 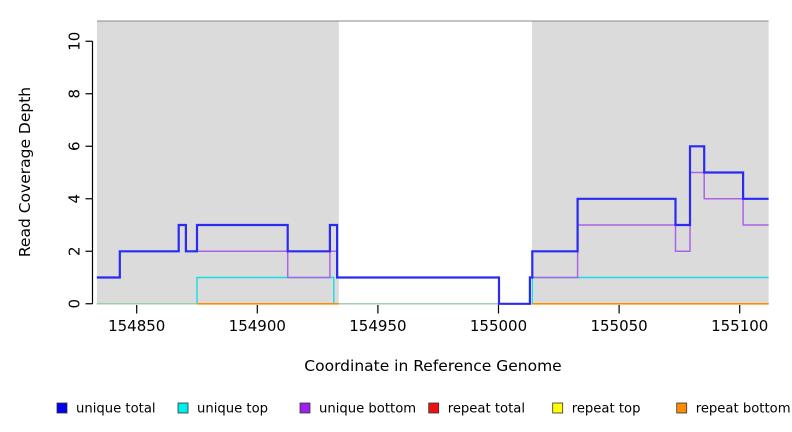 What do you see at coordinates (62, 408) in the screenshot?
I see `legend-swatch-unique-total` at bounding box center [62, 408].